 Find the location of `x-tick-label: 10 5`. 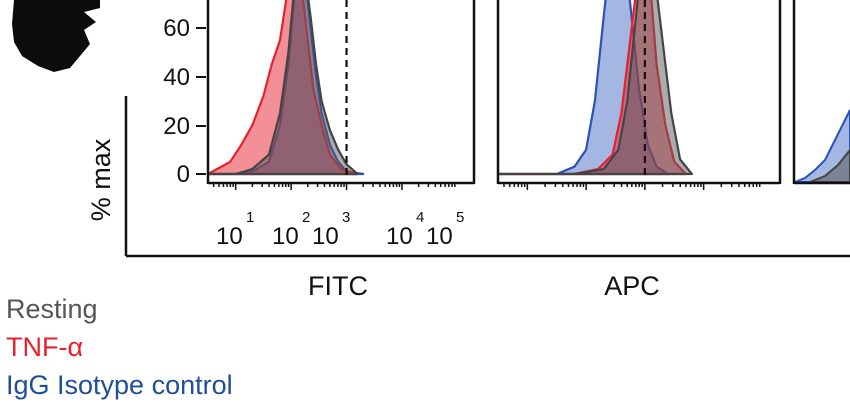

x-tick-label: 10 5 is located at coordinates (445, 229).